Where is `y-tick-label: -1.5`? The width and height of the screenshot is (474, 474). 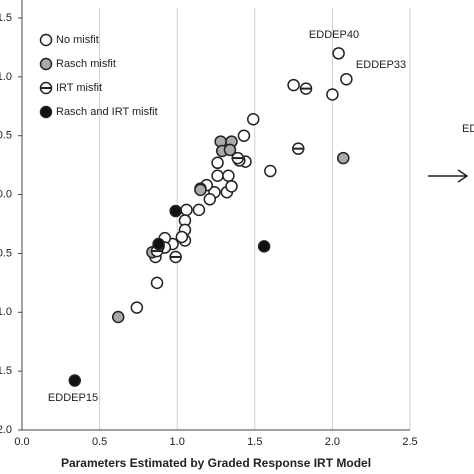 y-tick-label: -1.5 is located at coordinates (6, 371).